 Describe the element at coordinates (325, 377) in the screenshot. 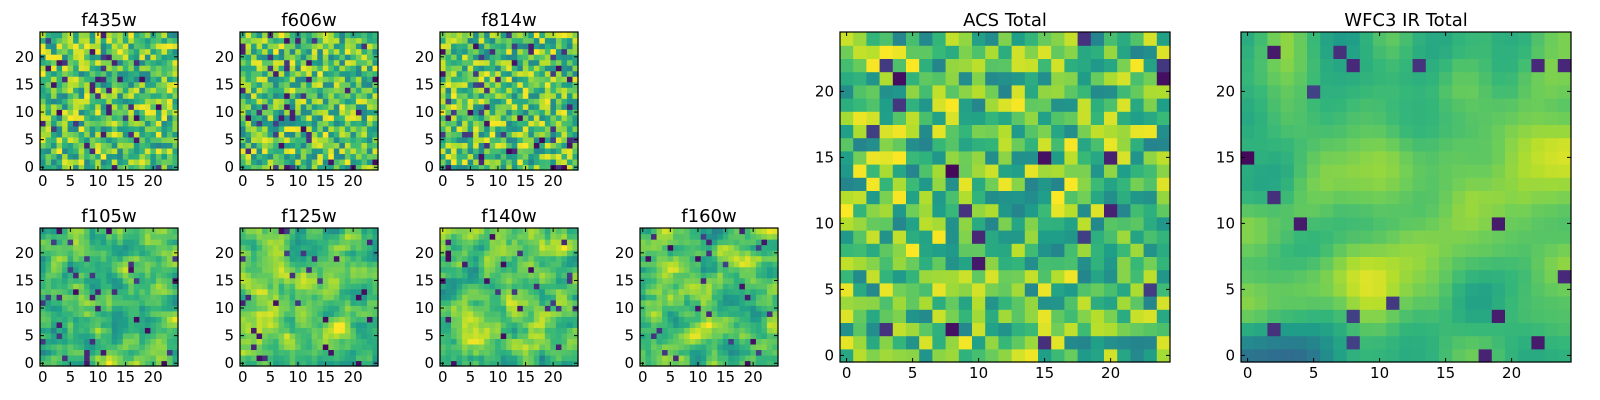

I see `x-tick-label: 15` at that location.